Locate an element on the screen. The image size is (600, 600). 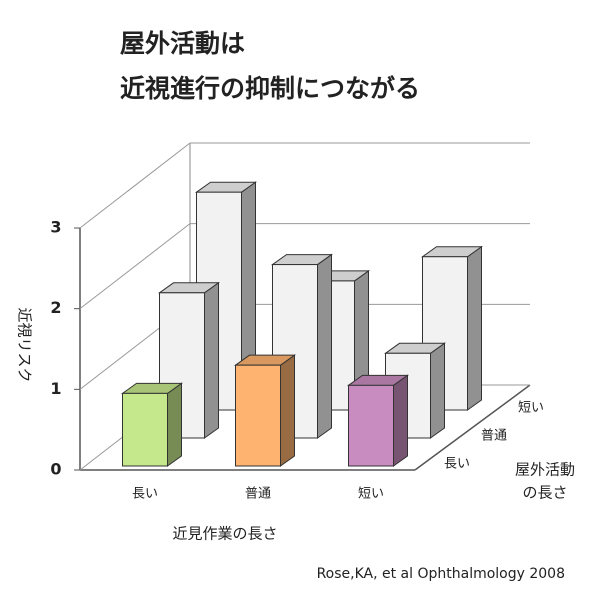
depth-axis-title: 屋外活動 is located at coordinates (545, 470).